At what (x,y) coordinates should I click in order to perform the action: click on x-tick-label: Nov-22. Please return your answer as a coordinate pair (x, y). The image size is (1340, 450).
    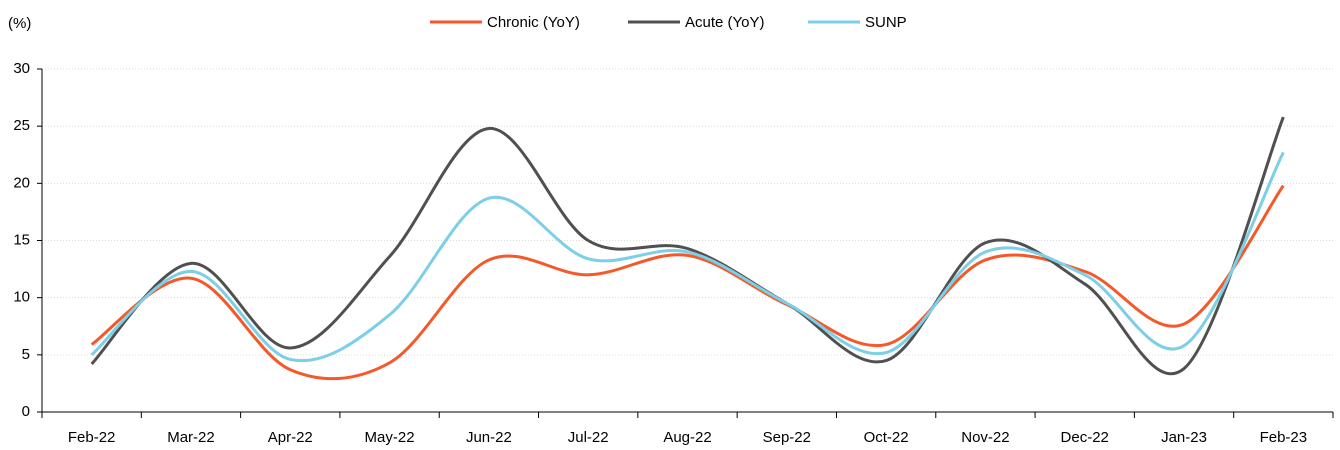
    Looking at the image, I should click on (985, 437).